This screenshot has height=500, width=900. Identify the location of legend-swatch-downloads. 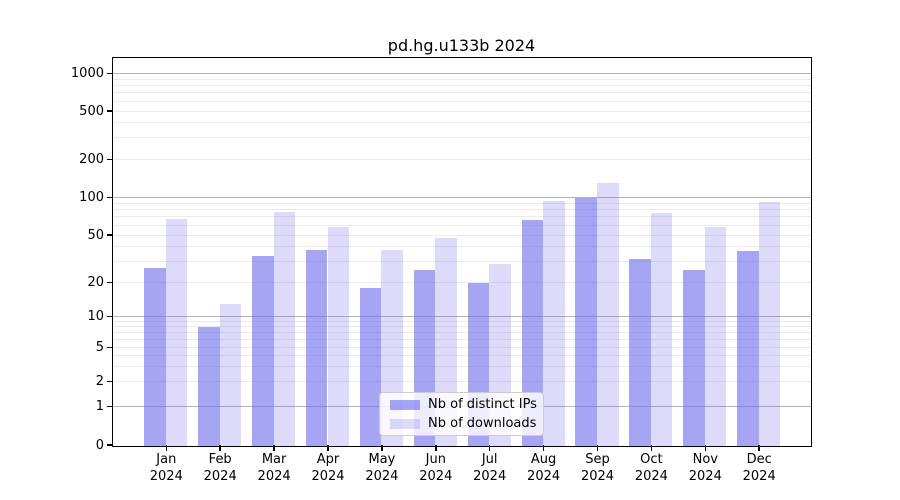
(405, 423).